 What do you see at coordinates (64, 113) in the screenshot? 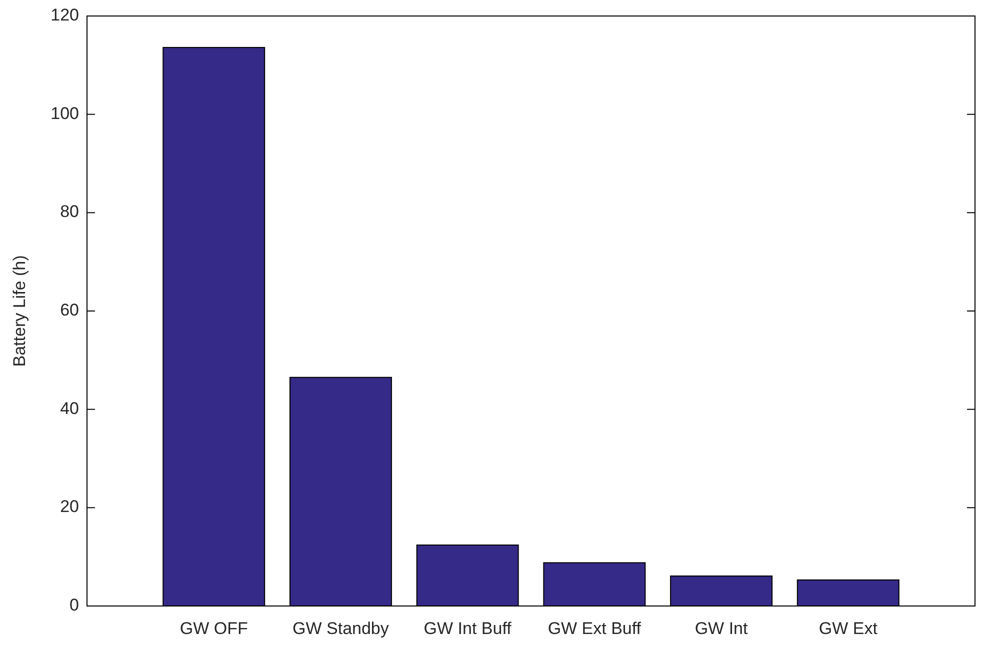
I see `y-tick-label: 100` at bounding box center [64, 113].